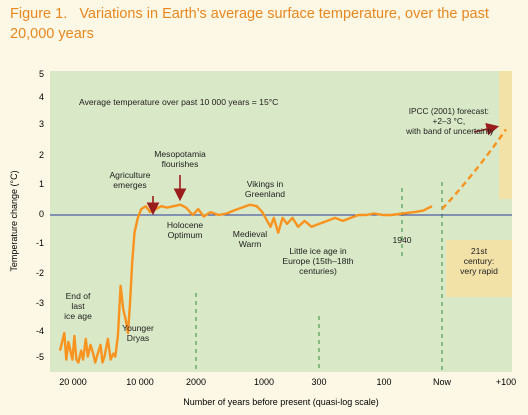 This screenshot has height=415, width=528. What do you see at coordinates (505, 135) in the screenshot?
I see `future-band` at bounding box center [505, 135].